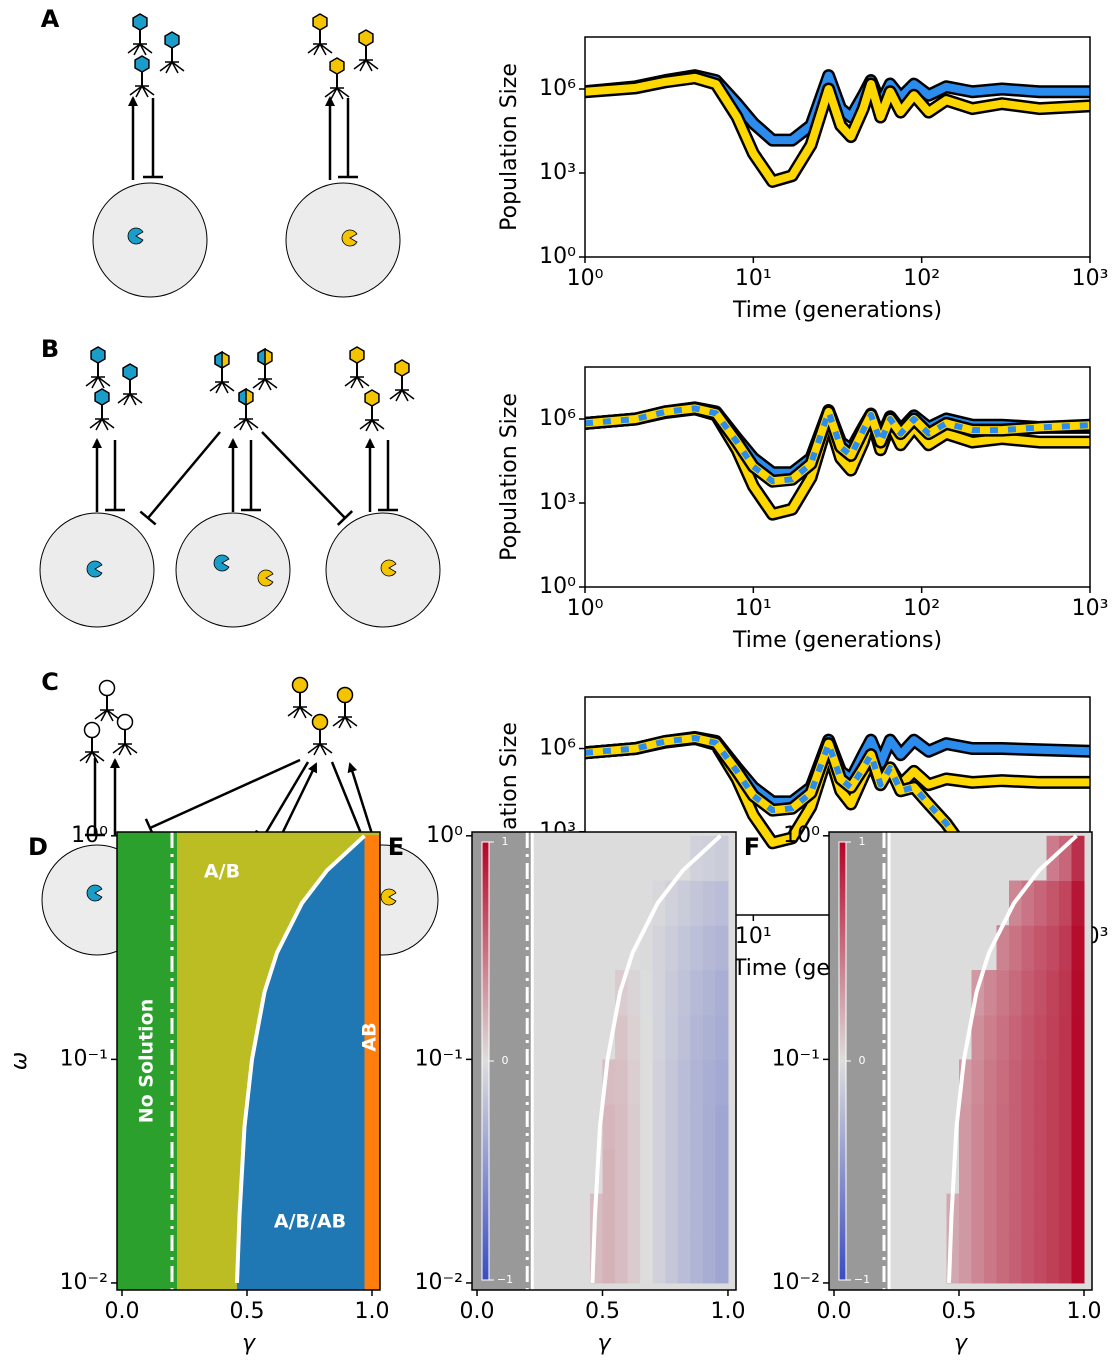  What do you see at coordinates (752, 847) in the screenshot?
I see `panel-letter: F` at bounding box center [752, 847].